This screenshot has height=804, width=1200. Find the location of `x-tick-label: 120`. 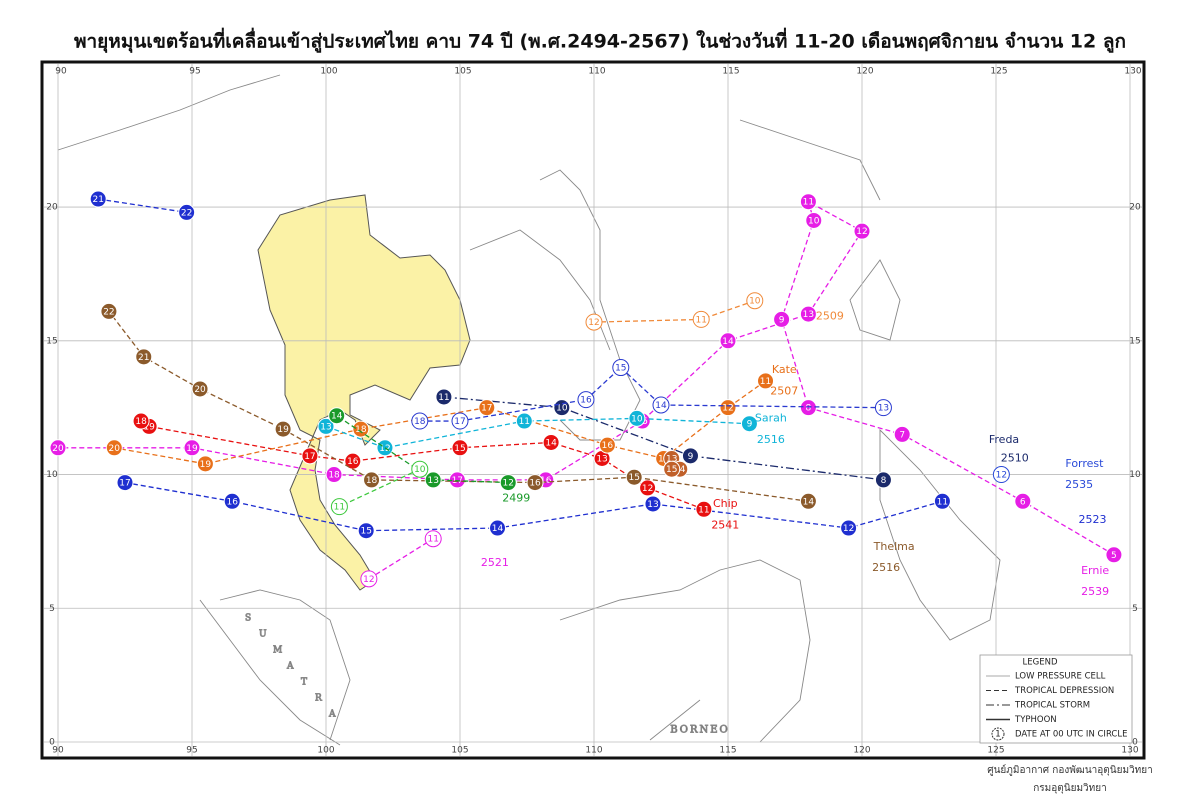

x-tick-label: 120 is located at coordinates (861, 751).